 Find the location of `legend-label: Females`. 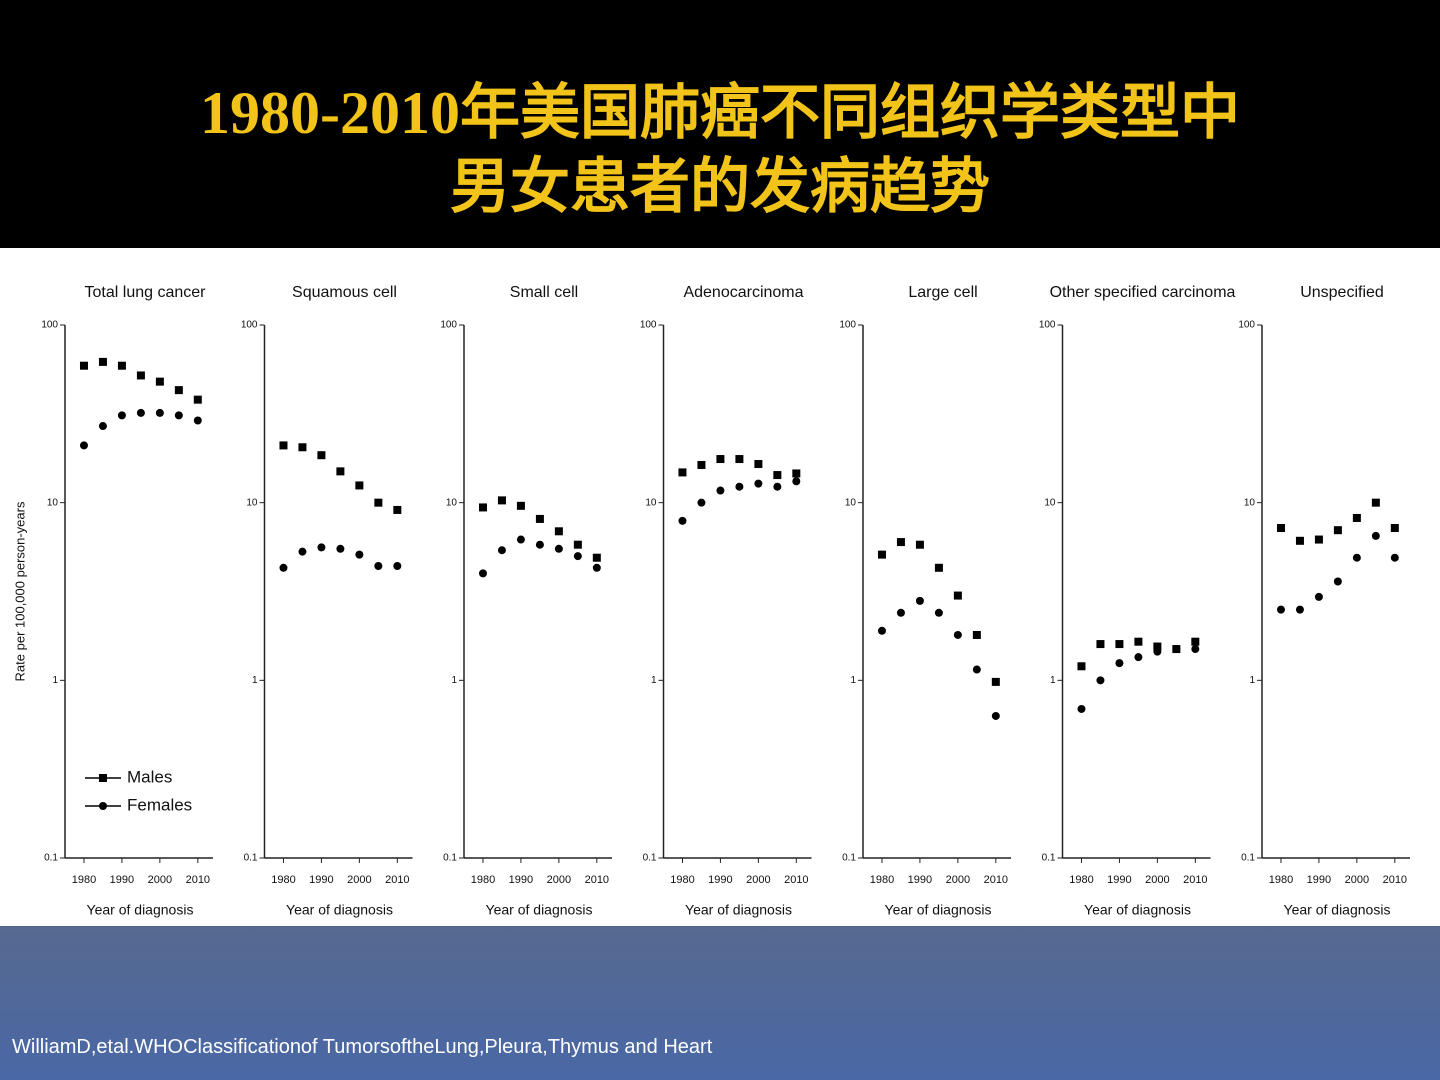

legend-label: Females is located at coordinates (159, 804).